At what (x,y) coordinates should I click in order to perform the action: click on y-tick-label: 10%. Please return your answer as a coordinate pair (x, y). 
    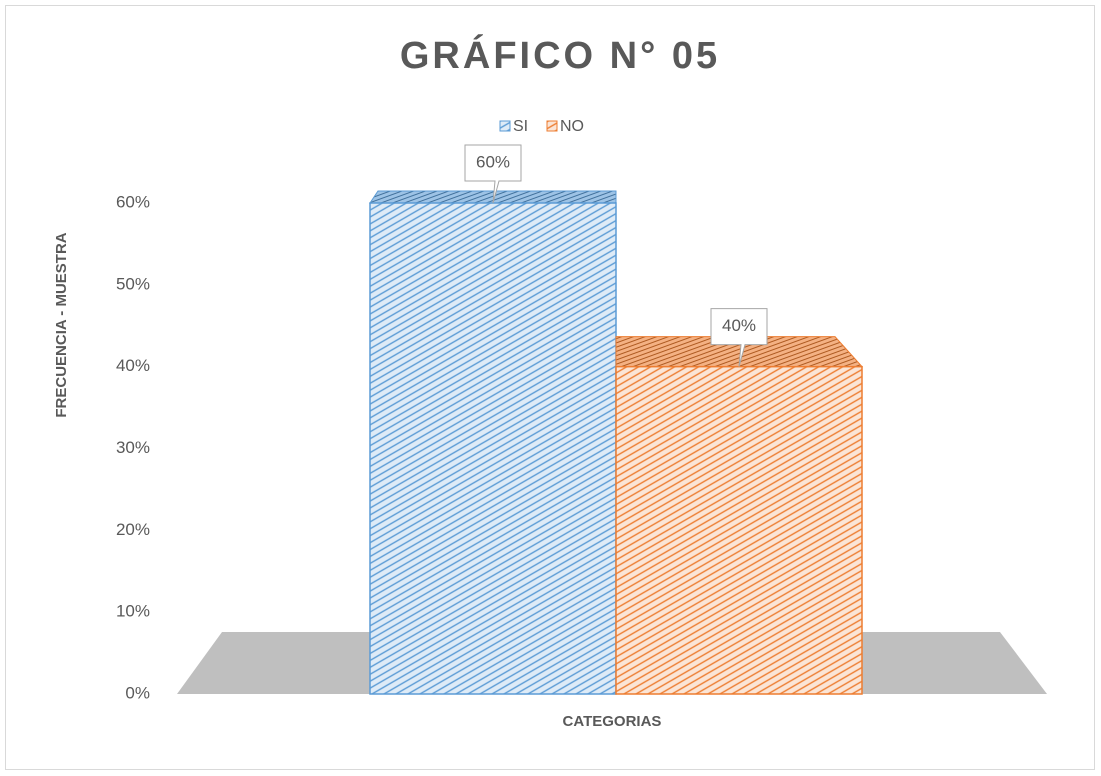
    Looking at the image, I should click on (133, 611).